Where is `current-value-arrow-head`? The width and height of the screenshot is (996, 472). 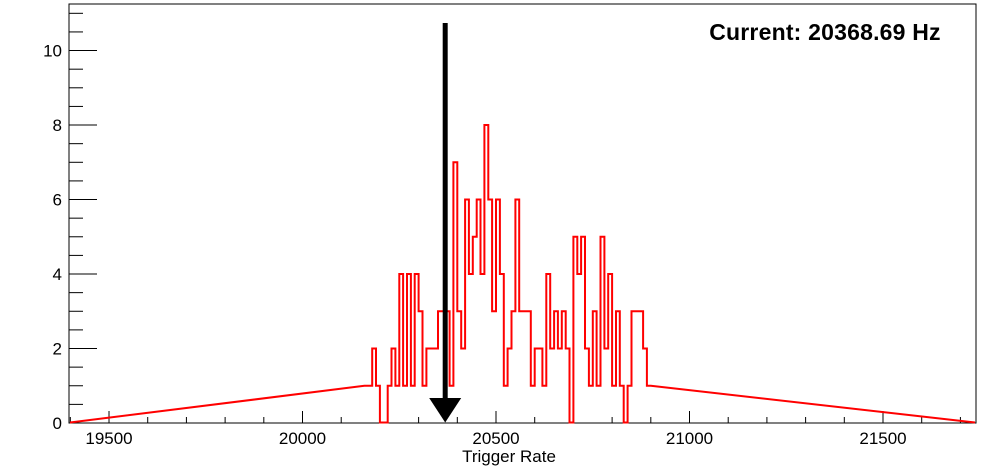
current-value-arrow-head is located at coordinates (445, 410).